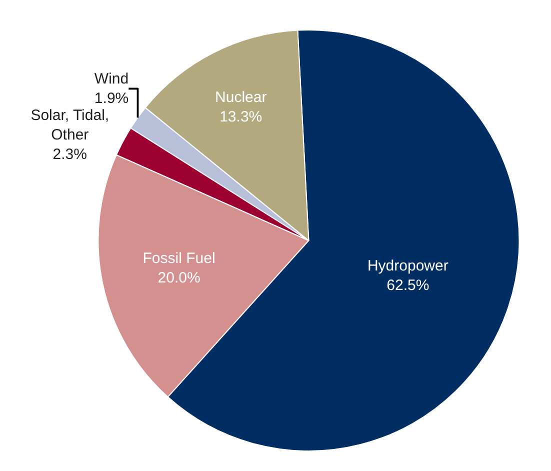 This screenshot has height=471, width=551. Describe the element at coordinates (70, 125) in the screenshot. I see `slice-label: Solar, Tidal, Other` at that location.